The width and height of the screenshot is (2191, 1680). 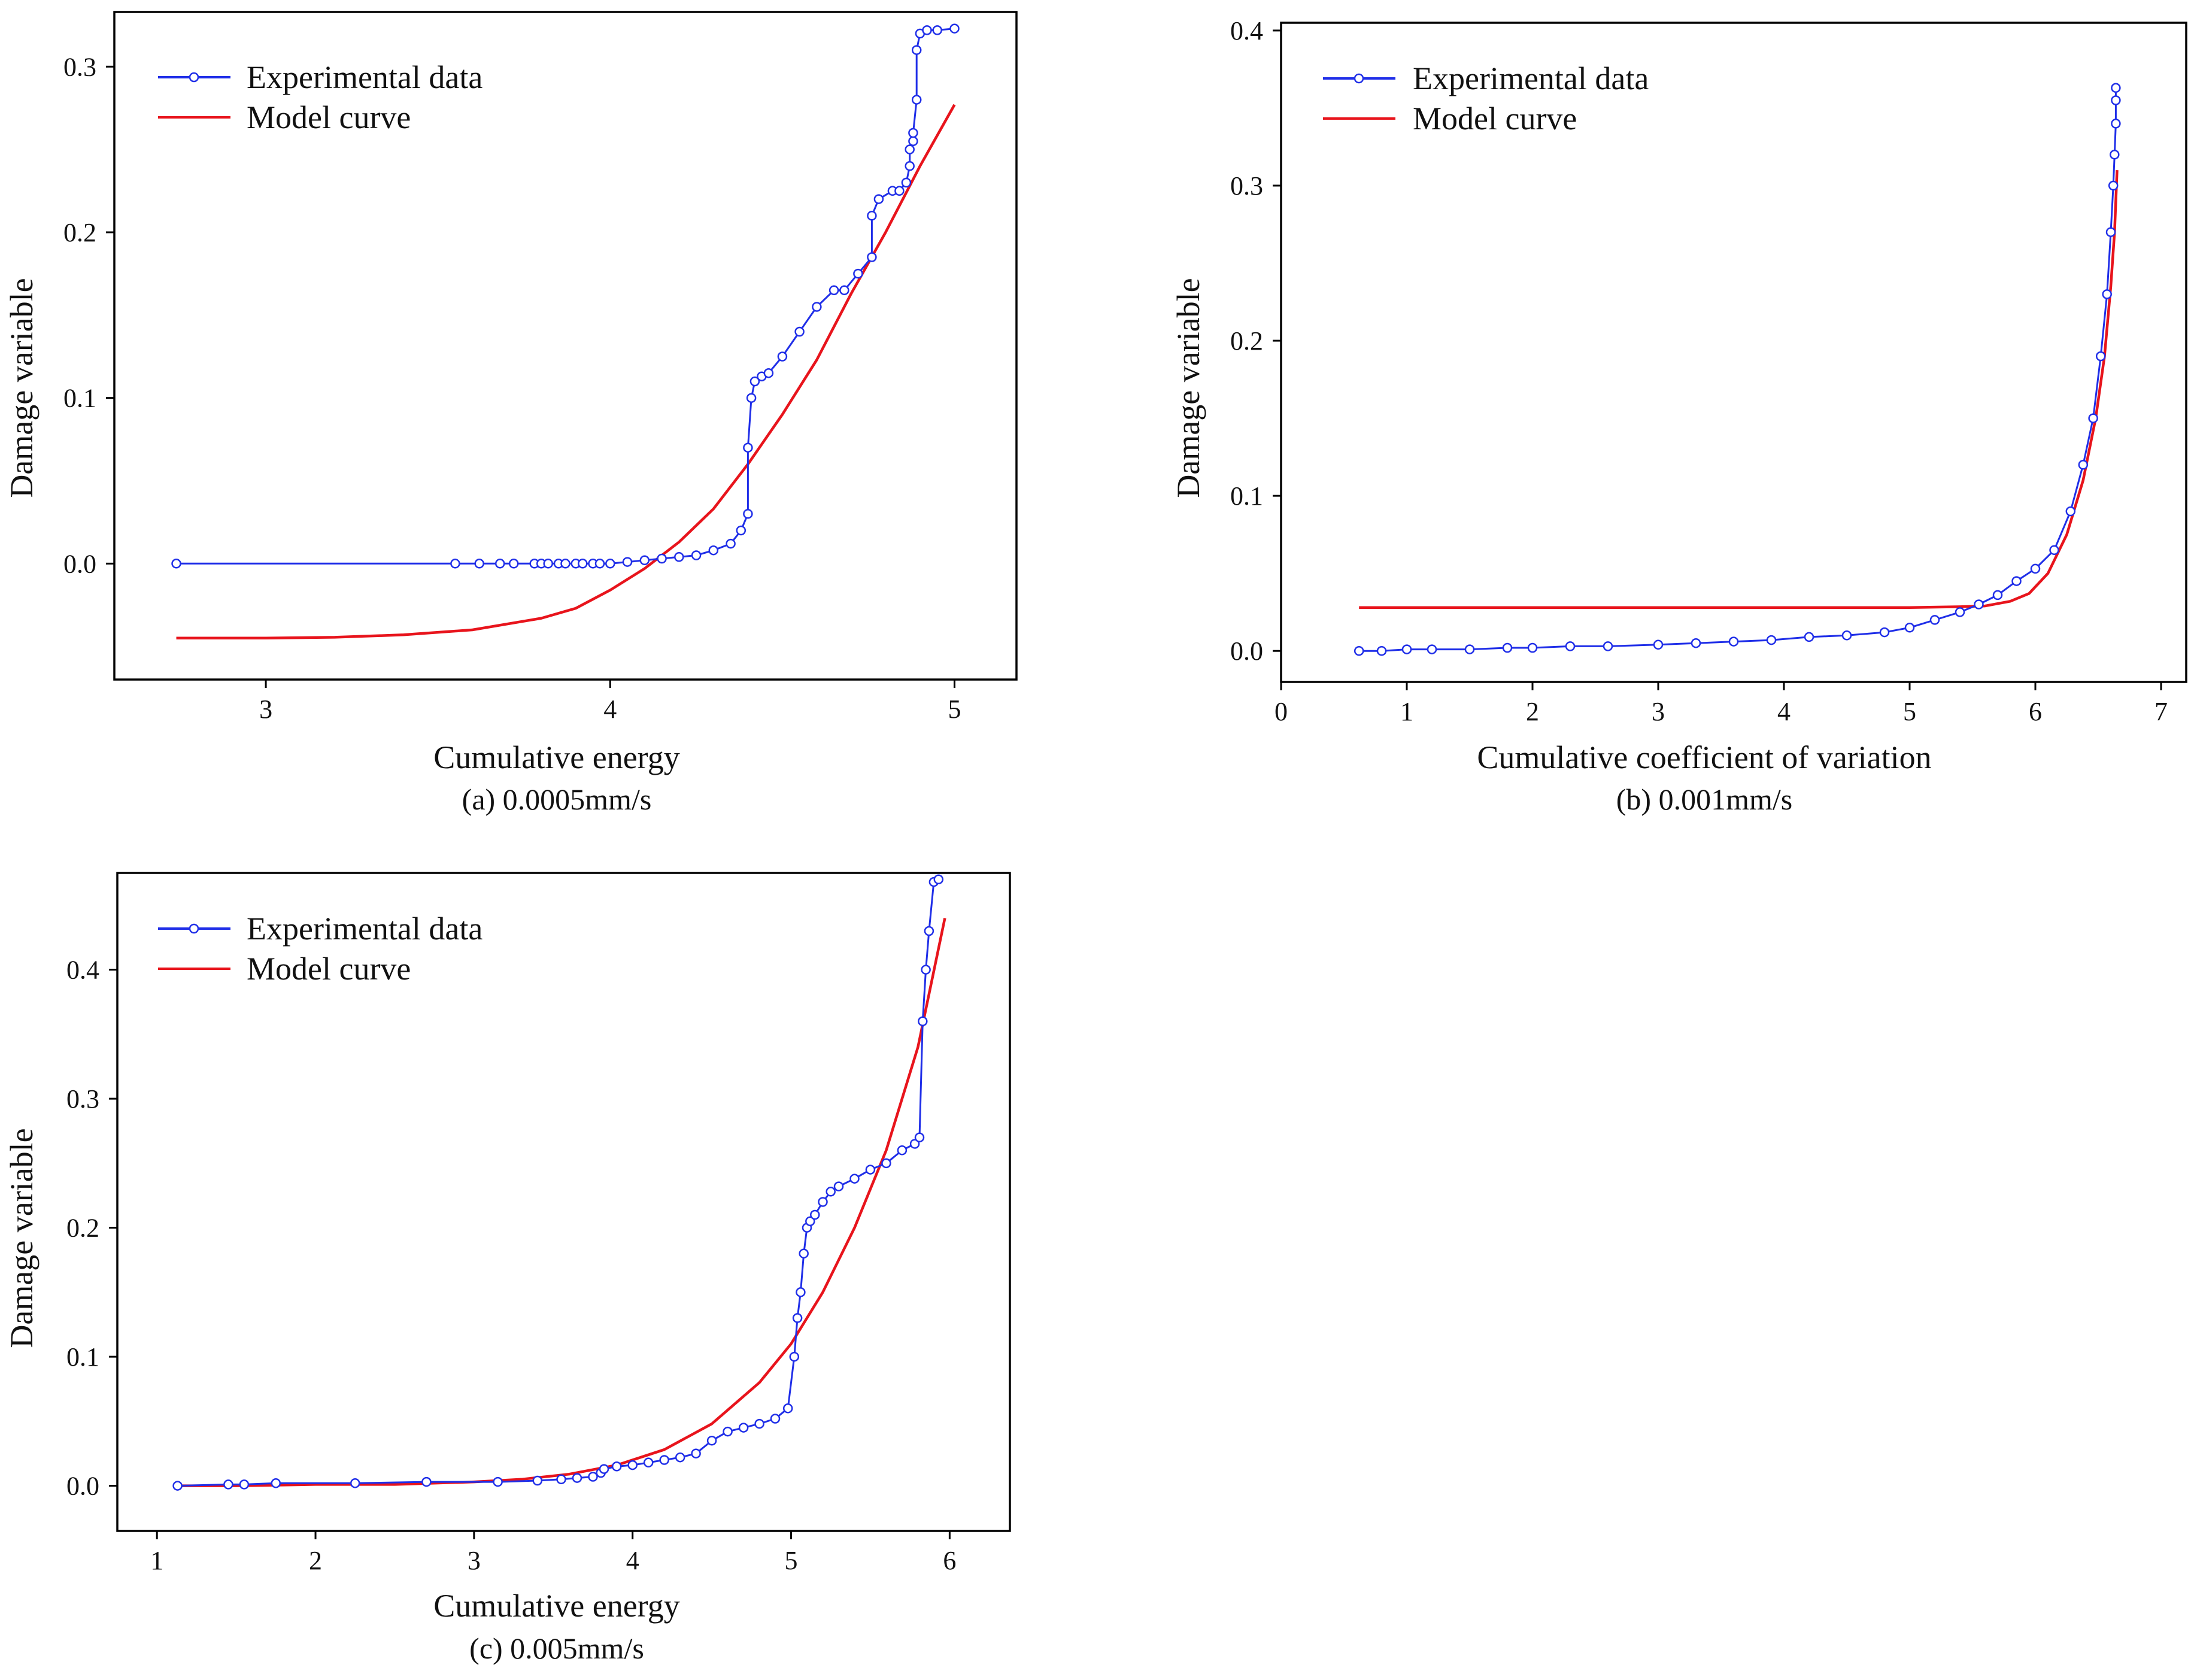 I want to click on experimental-line-b, so click(x=1738, y=370).